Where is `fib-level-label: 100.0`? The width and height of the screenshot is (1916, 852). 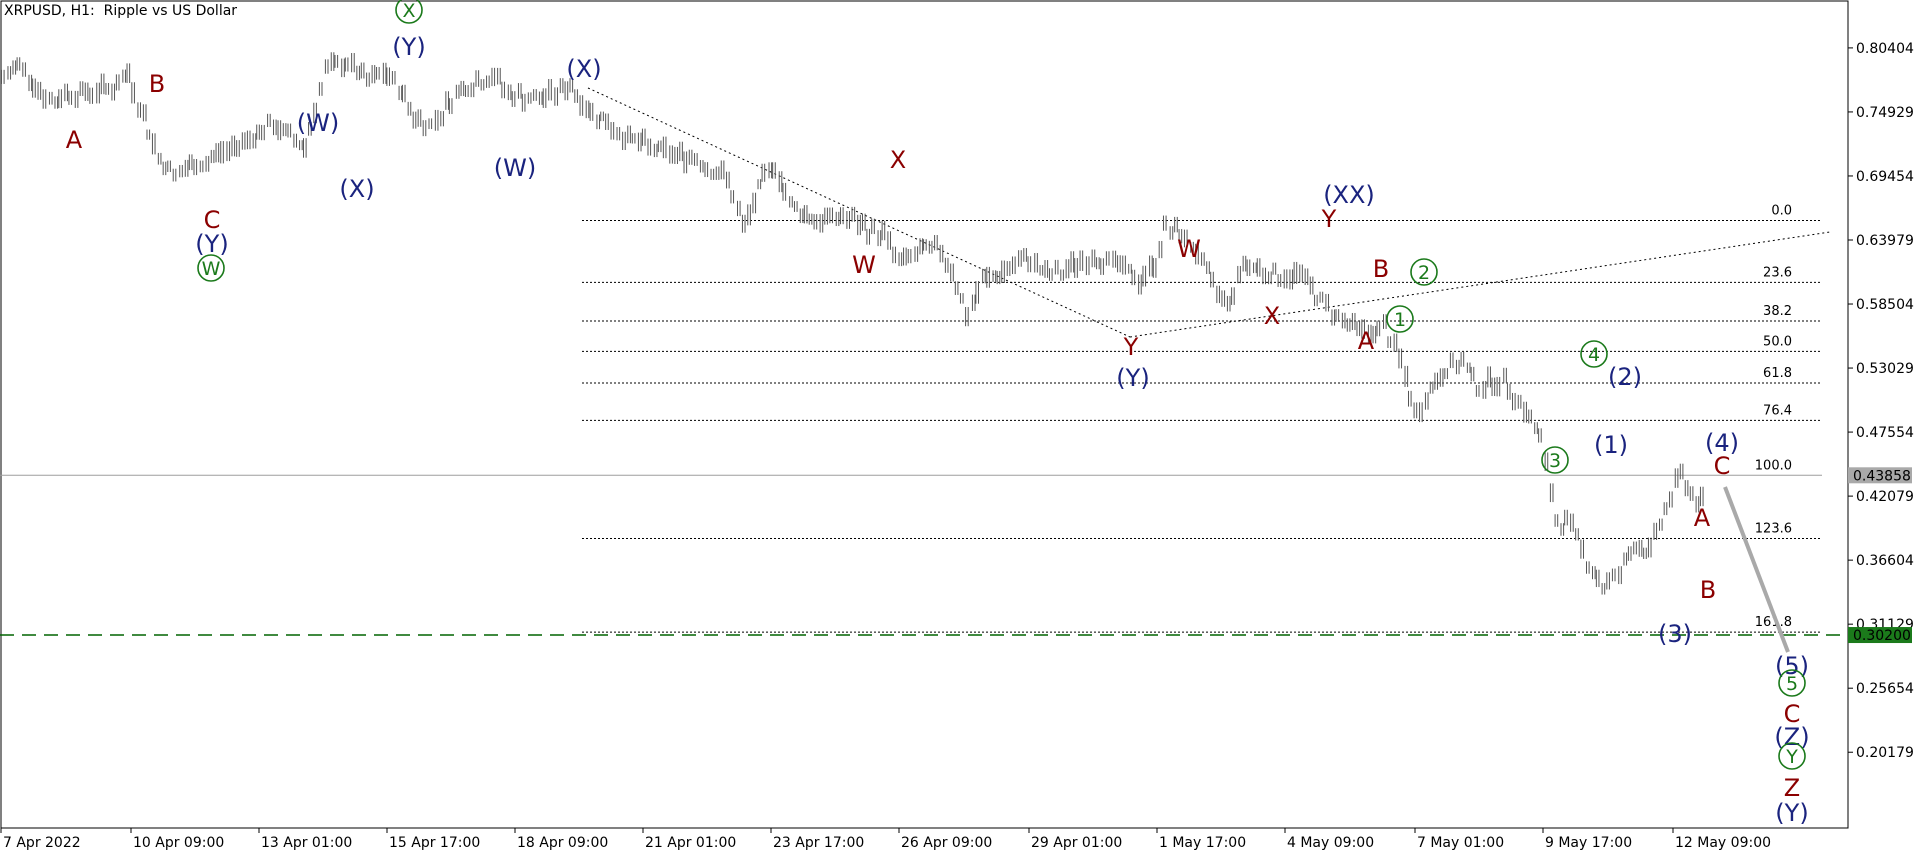 fib-level-label: 100.0 is located at coordinates (1773, 465).